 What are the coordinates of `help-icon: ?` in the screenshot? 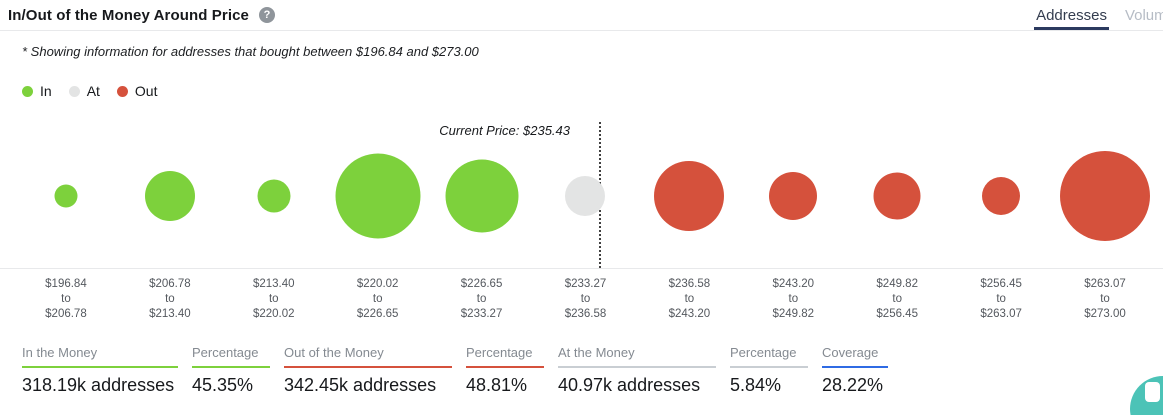 It's located at (266, 15).